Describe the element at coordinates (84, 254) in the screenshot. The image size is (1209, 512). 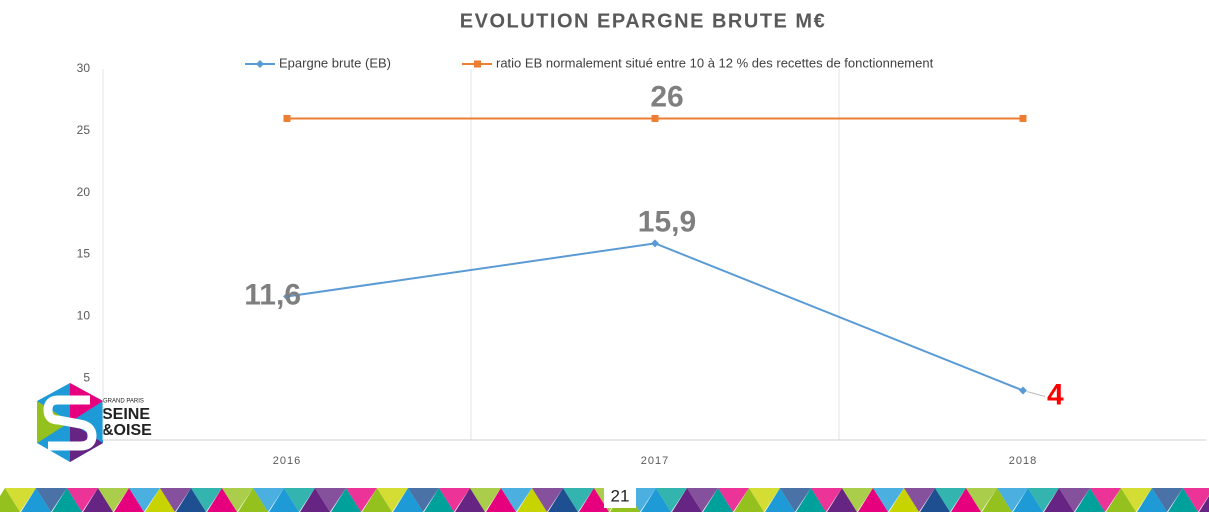
I see `y-tick-label: 15` at that location.